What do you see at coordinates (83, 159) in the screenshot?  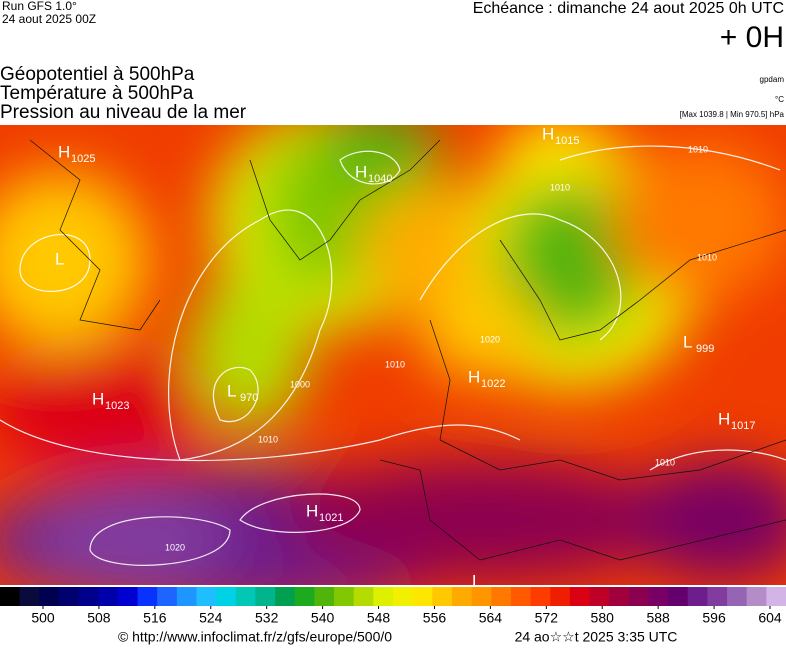 I see `center-value: 1025` at bounding box center [83, 159].